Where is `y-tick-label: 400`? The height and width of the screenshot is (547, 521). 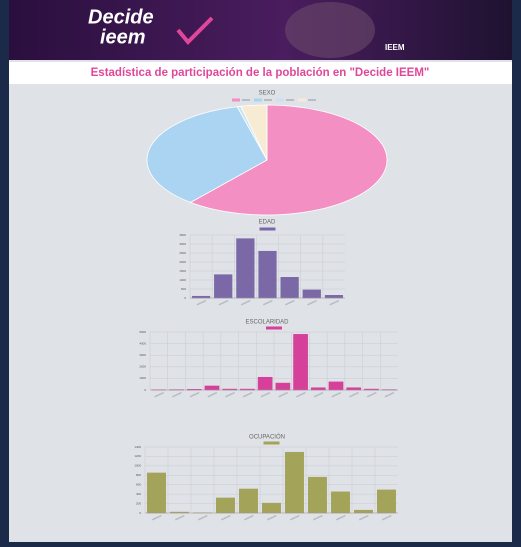 y-tick-label: 400 is located at coordinates (138, 494).